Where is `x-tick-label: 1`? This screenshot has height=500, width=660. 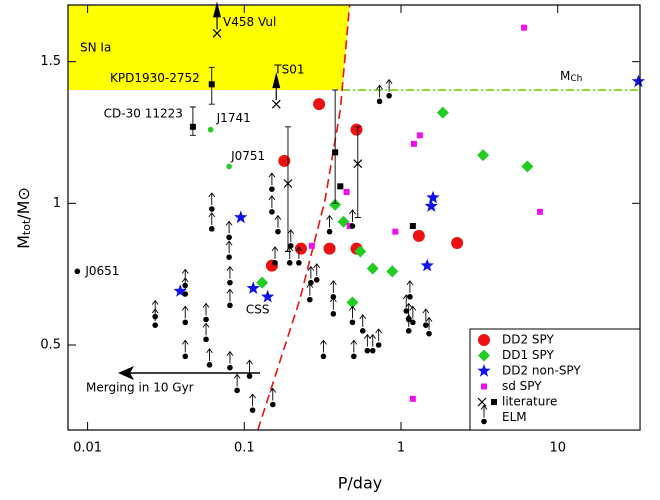
x-tick-label: 1 is located at coordinates (401, 448).